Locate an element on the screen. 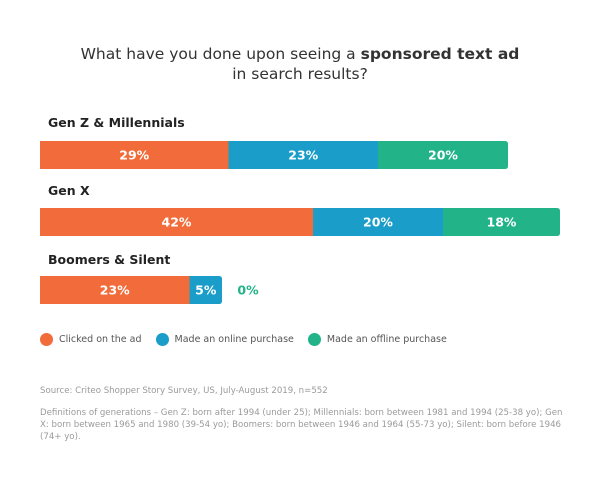 Image resolution: width=600 pixels, height=479 pixels. bar-gen-z-millennials-online is located at coordinates (303, 155).